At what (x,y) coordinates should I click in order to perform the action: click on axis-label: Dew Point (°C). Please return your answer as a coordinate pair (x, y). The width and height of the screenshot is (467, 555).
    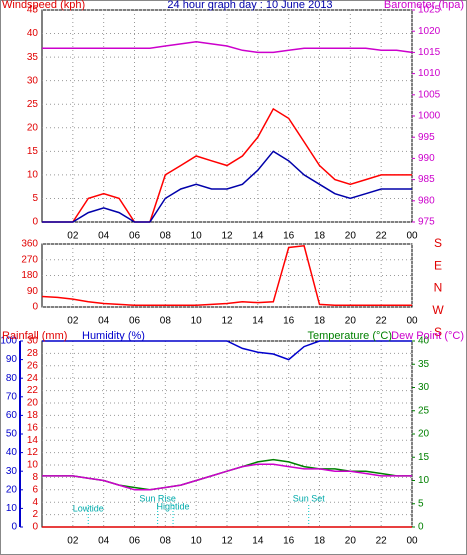
    Looking at the image, I should click on (427, 336).